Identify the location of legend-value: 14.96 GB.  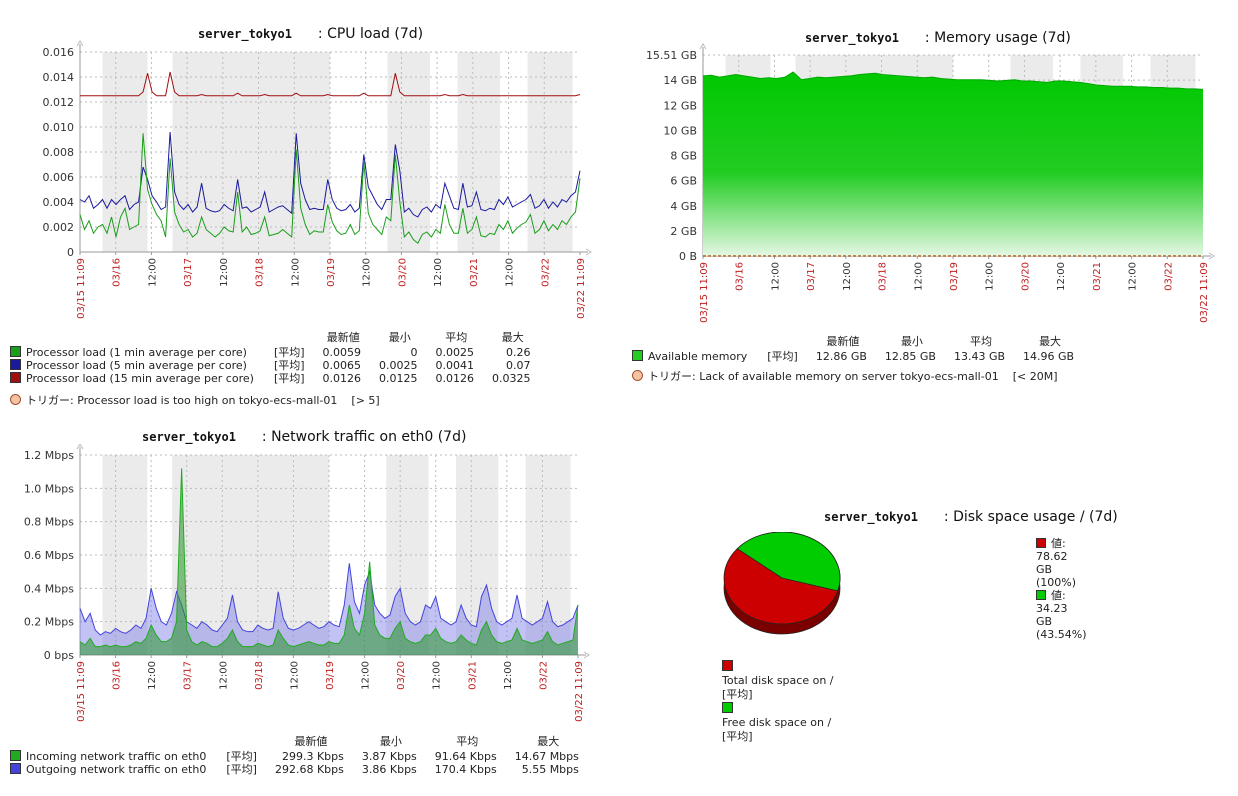
(1049, 356).